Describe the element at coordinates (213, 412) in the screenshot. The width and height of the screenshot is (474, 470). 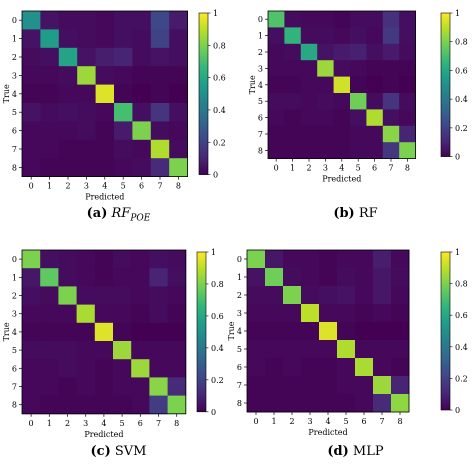
I see `colorbar-c-tick-0: 0` at that location.